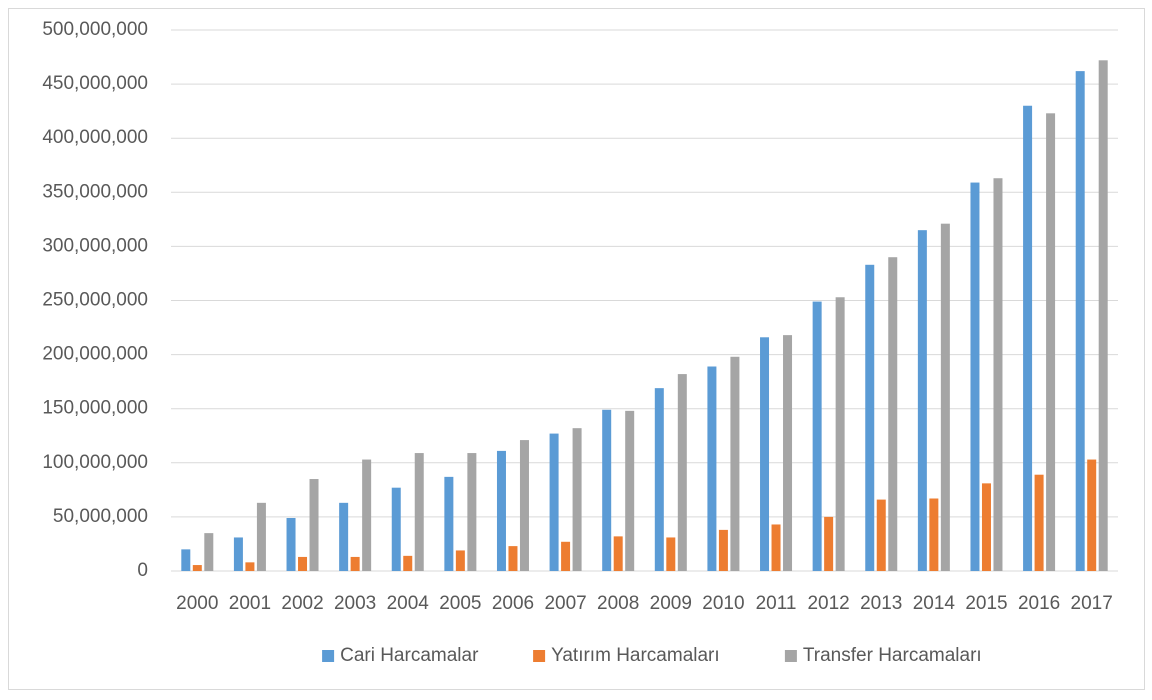 This screenshot has height=700, width=1152. Describe the element at coordinates (142, 570) in the screenshot. I see `y-tick-label: 0` at that location.